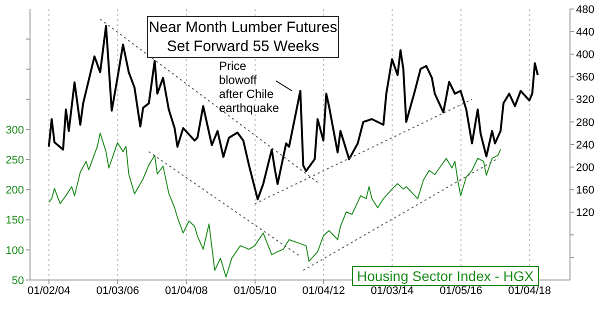  I want to click on y2-tick-label: 320, so click(585, 100).